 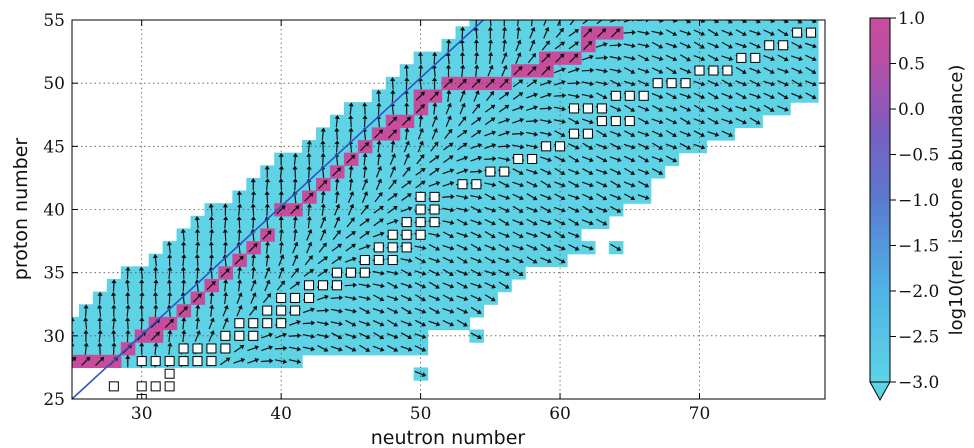 What do you see at coordinates (448, 437) in the screenshot?
I see `x-axis-title: neutron number` at bounding box center [448, 437].